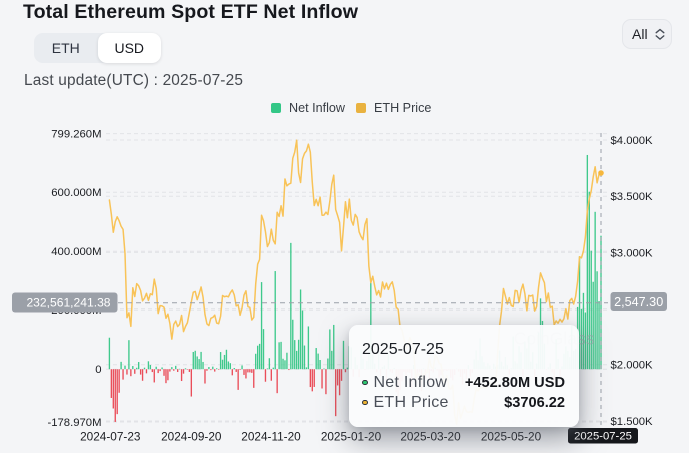  I want to click on svg-text: 2,547.30, so click(638, 302).